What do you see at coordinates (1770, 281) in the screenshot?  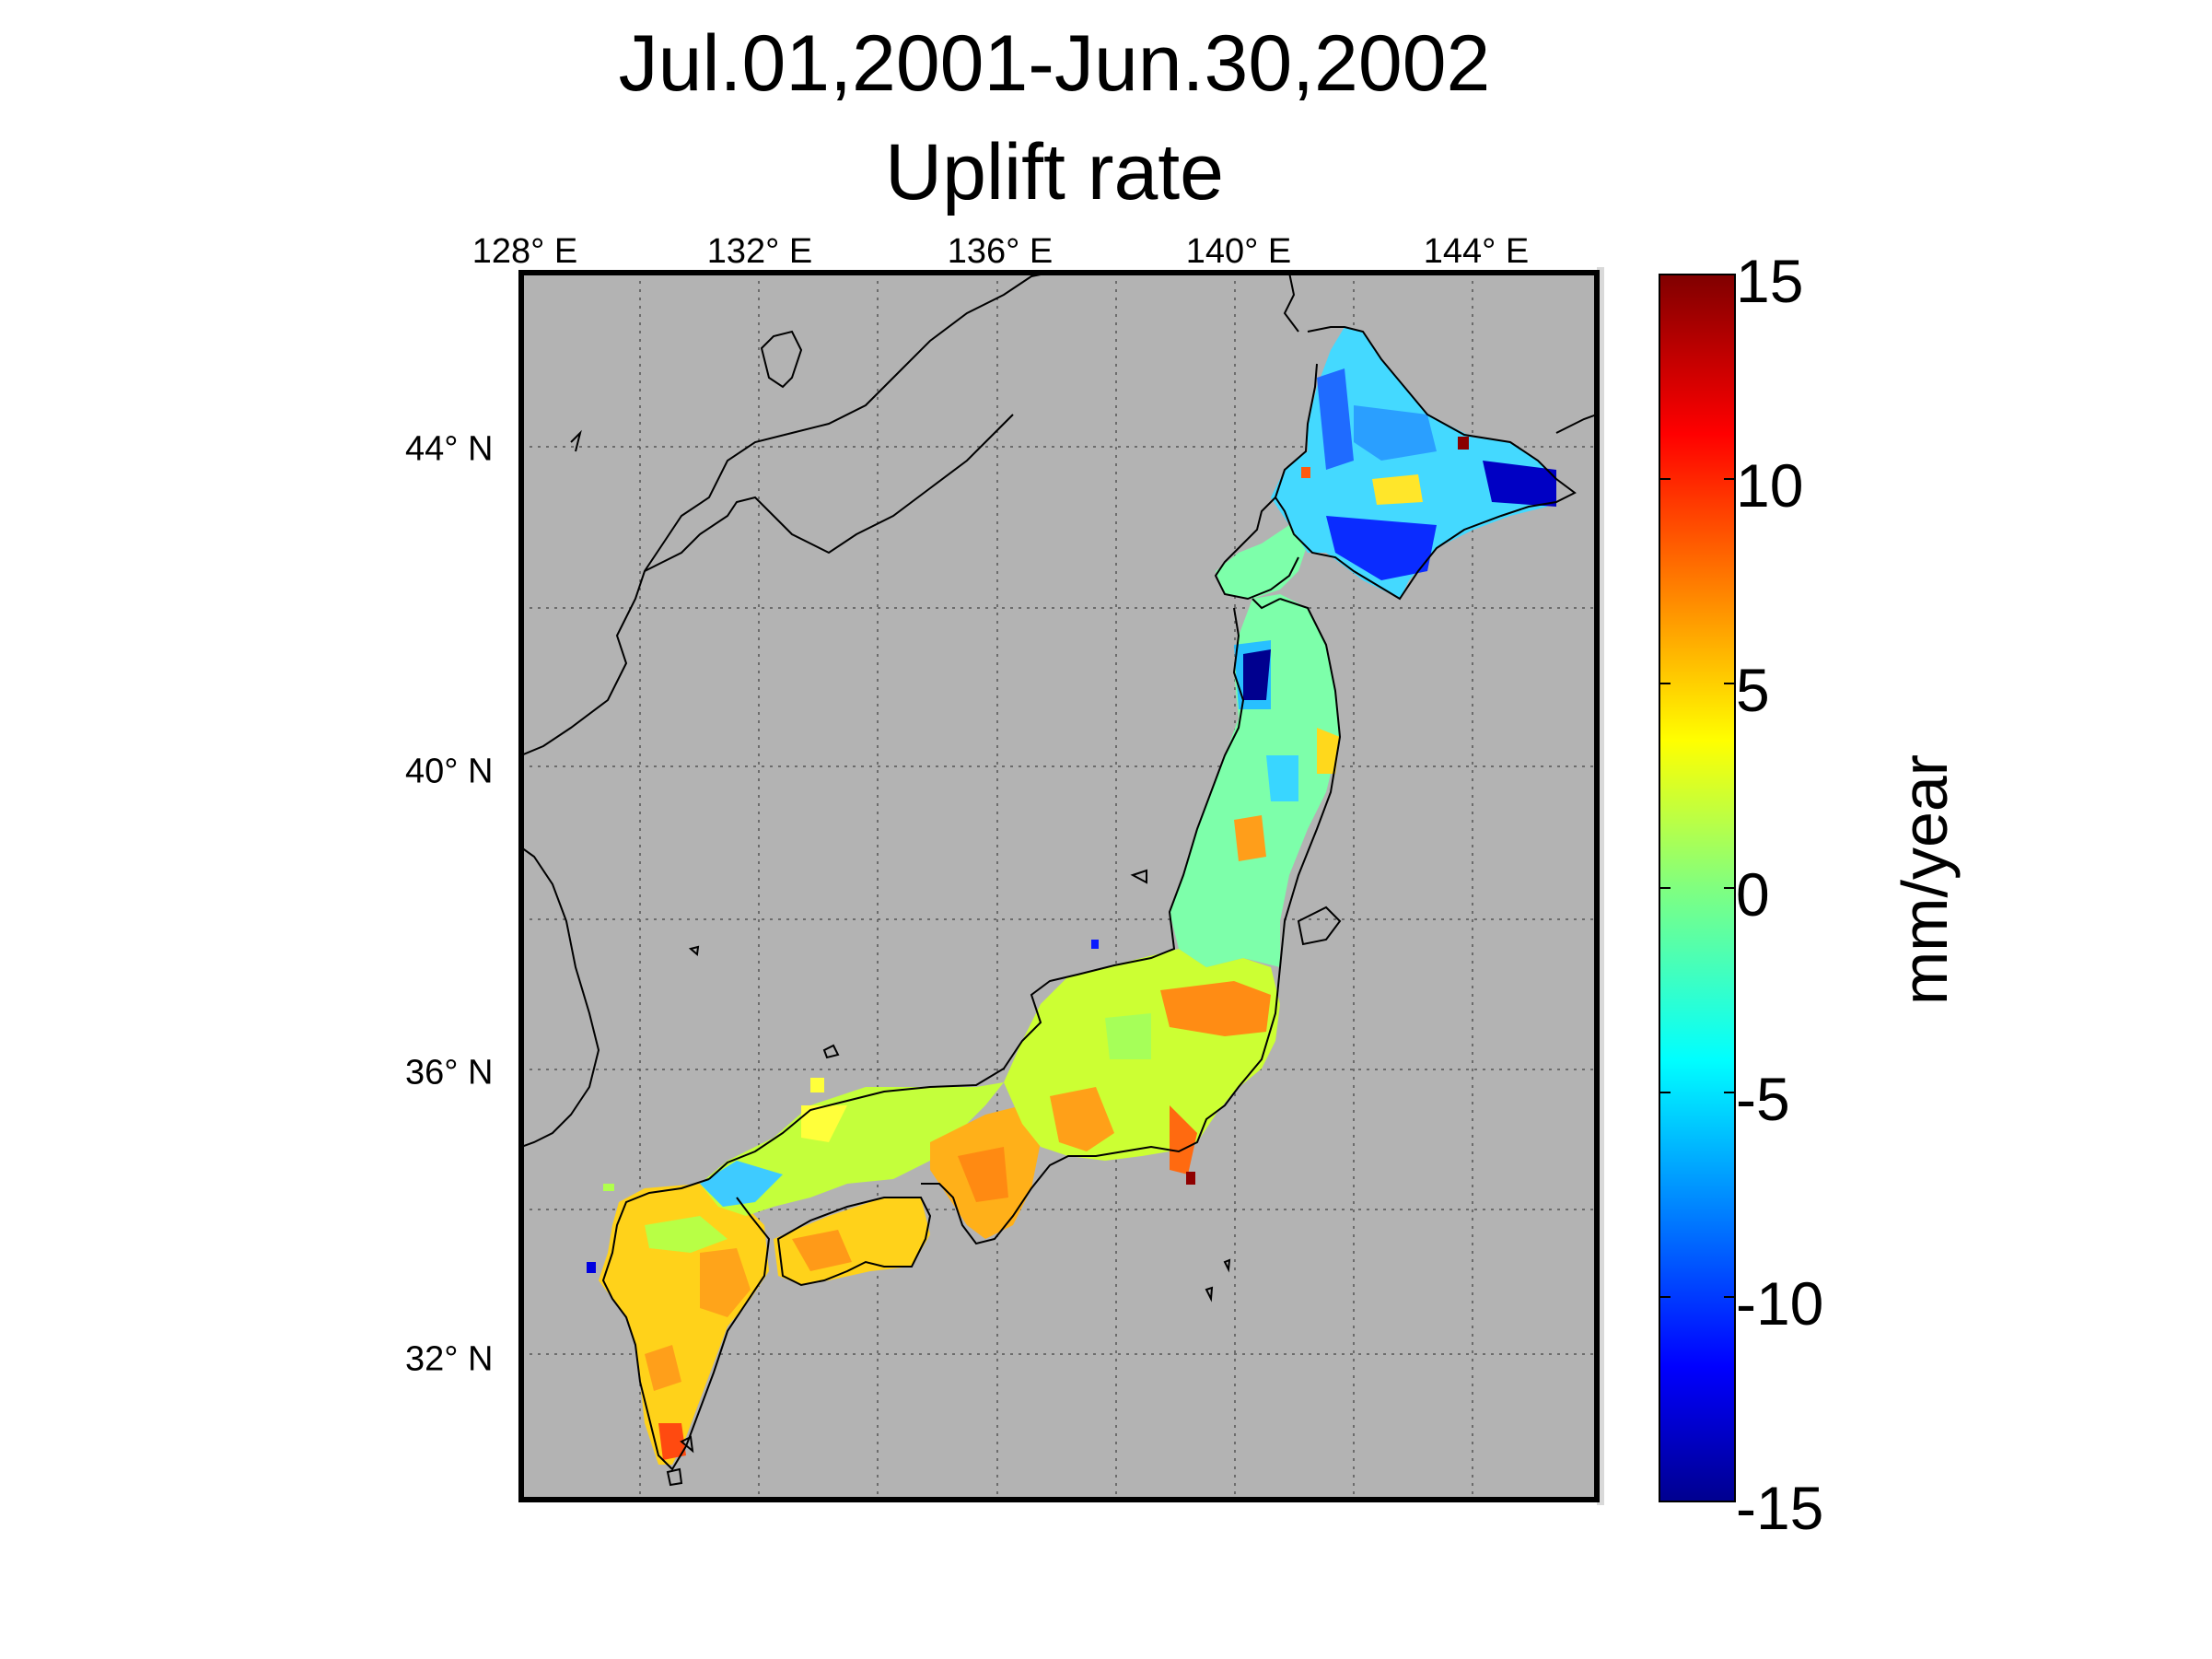 I see `colorbar-tick-15: 15` at bounding box center [1770, 281].